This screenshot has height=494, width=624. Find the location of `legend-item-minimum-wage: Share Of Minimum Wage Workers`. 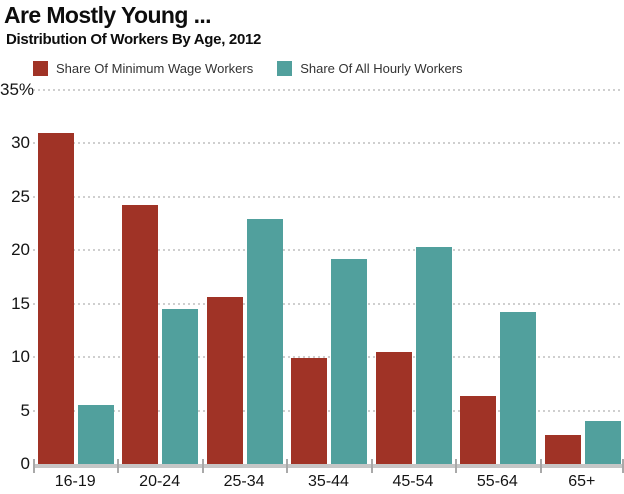

legend-item-minimum-wage: Share Of Minimum Wage Workers is located at coordinates (143, 68).